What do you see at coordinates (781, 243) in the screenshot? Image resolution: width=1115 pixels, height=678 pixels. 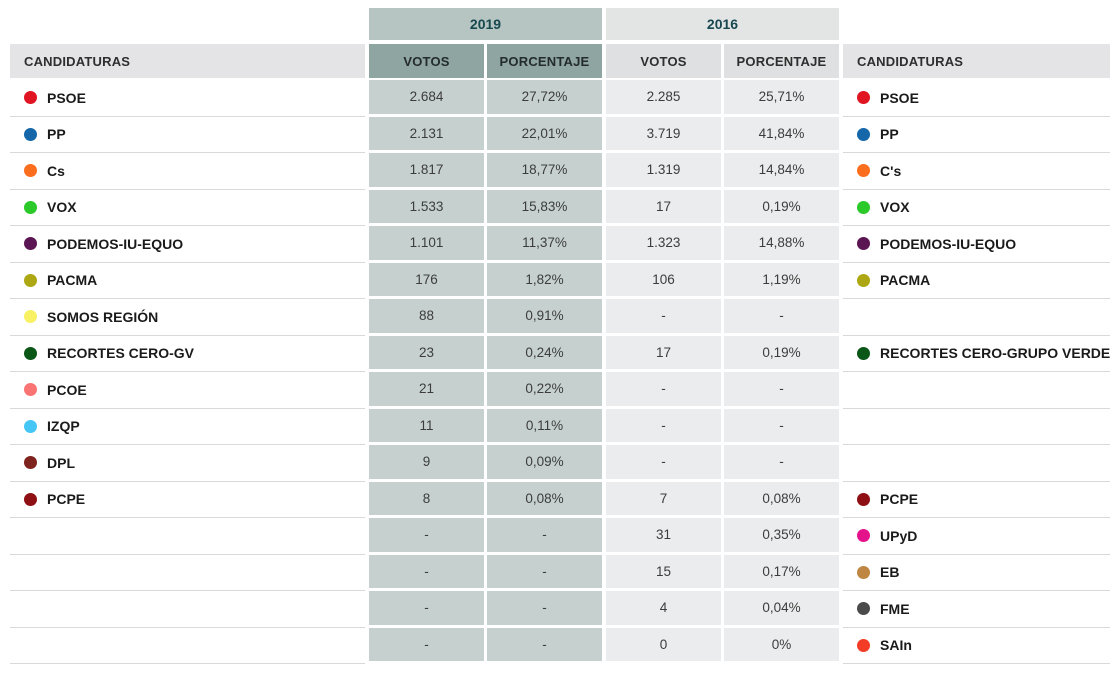 I see `porcentaje-2016-cell: 14,88%` at bounding box center [781, 243].